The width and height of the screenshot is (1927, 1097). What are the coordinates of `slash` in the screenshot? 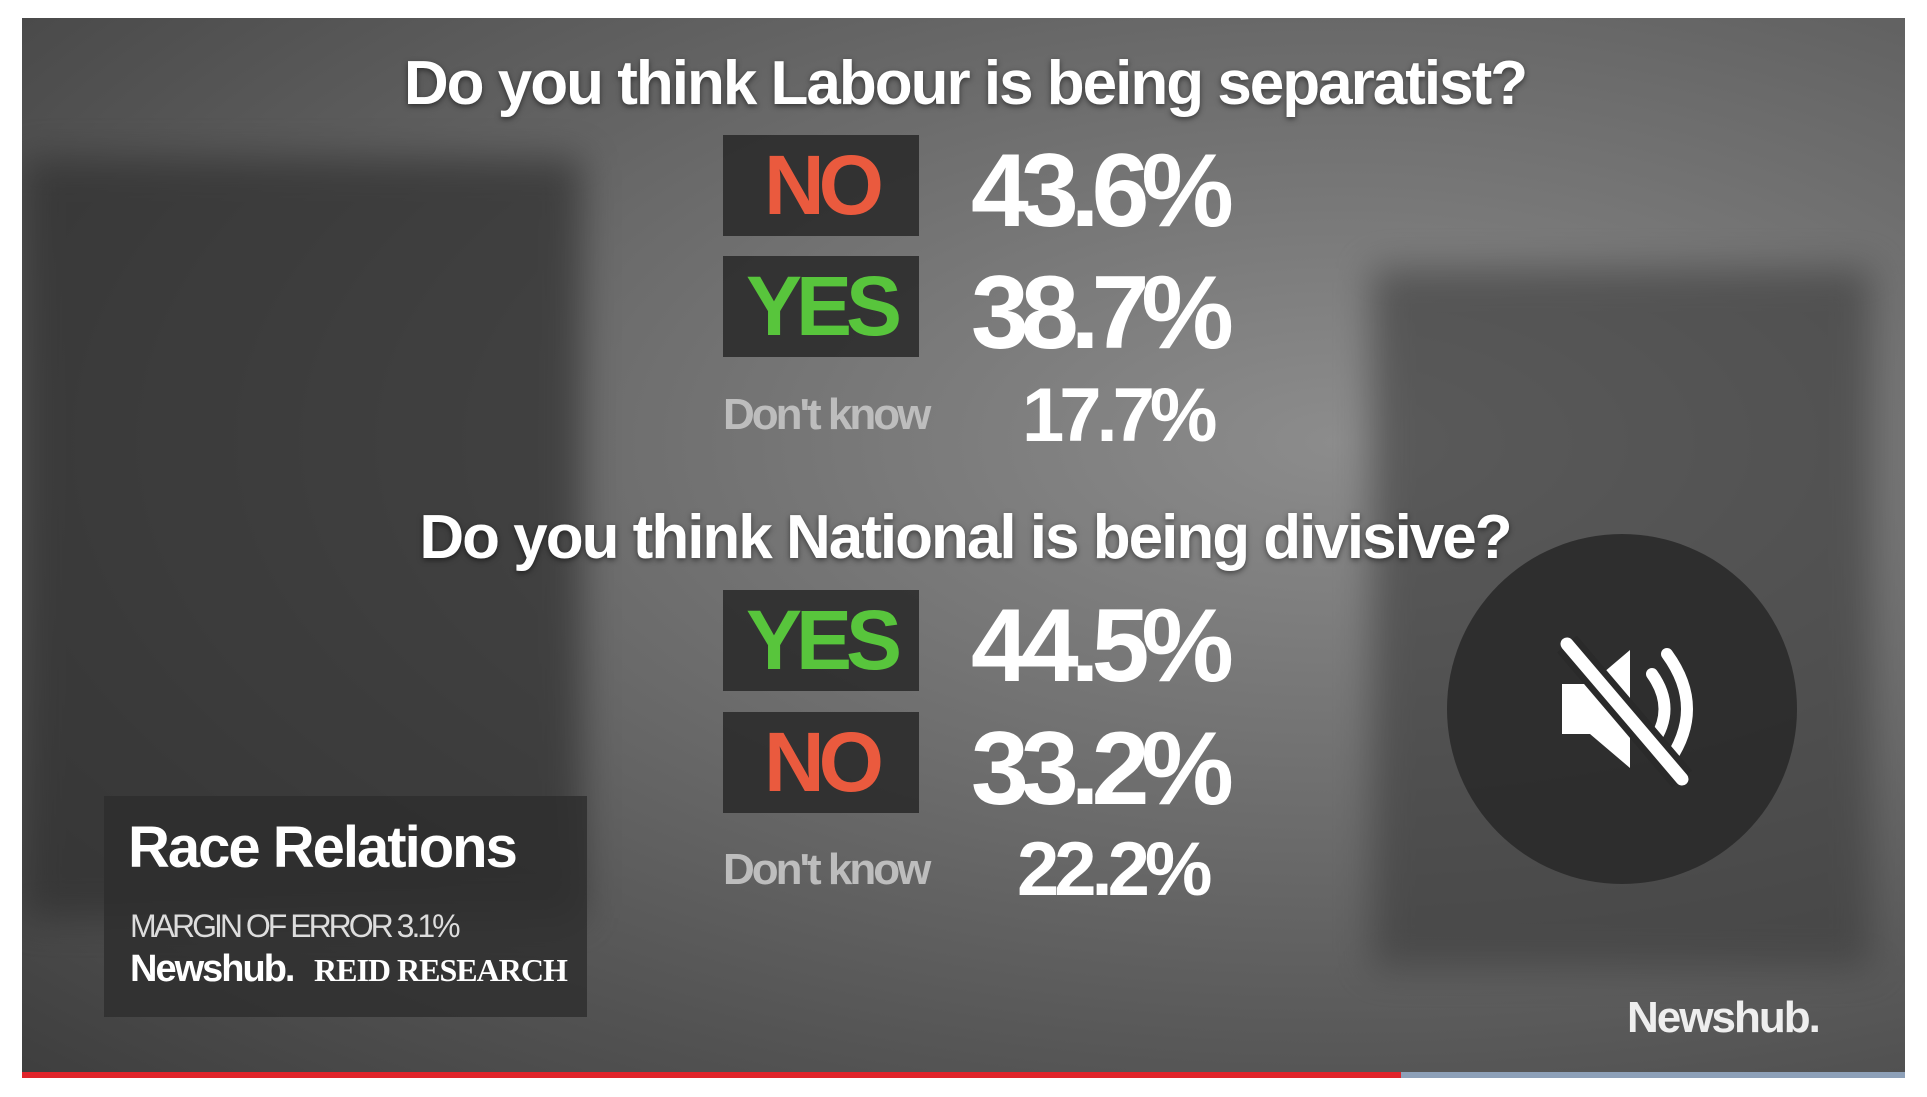 It's located at (1624, 711).